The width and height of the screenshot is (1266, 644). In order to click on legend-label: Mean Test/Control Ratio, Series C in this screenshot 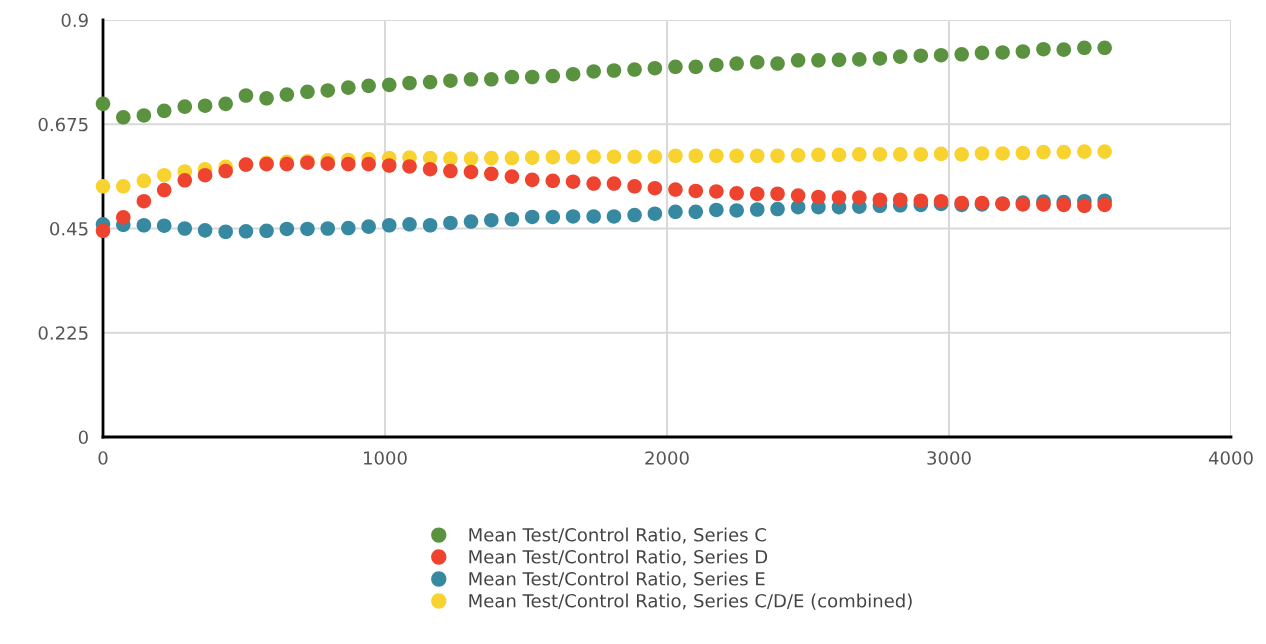, I will do `click(617, 535)`.